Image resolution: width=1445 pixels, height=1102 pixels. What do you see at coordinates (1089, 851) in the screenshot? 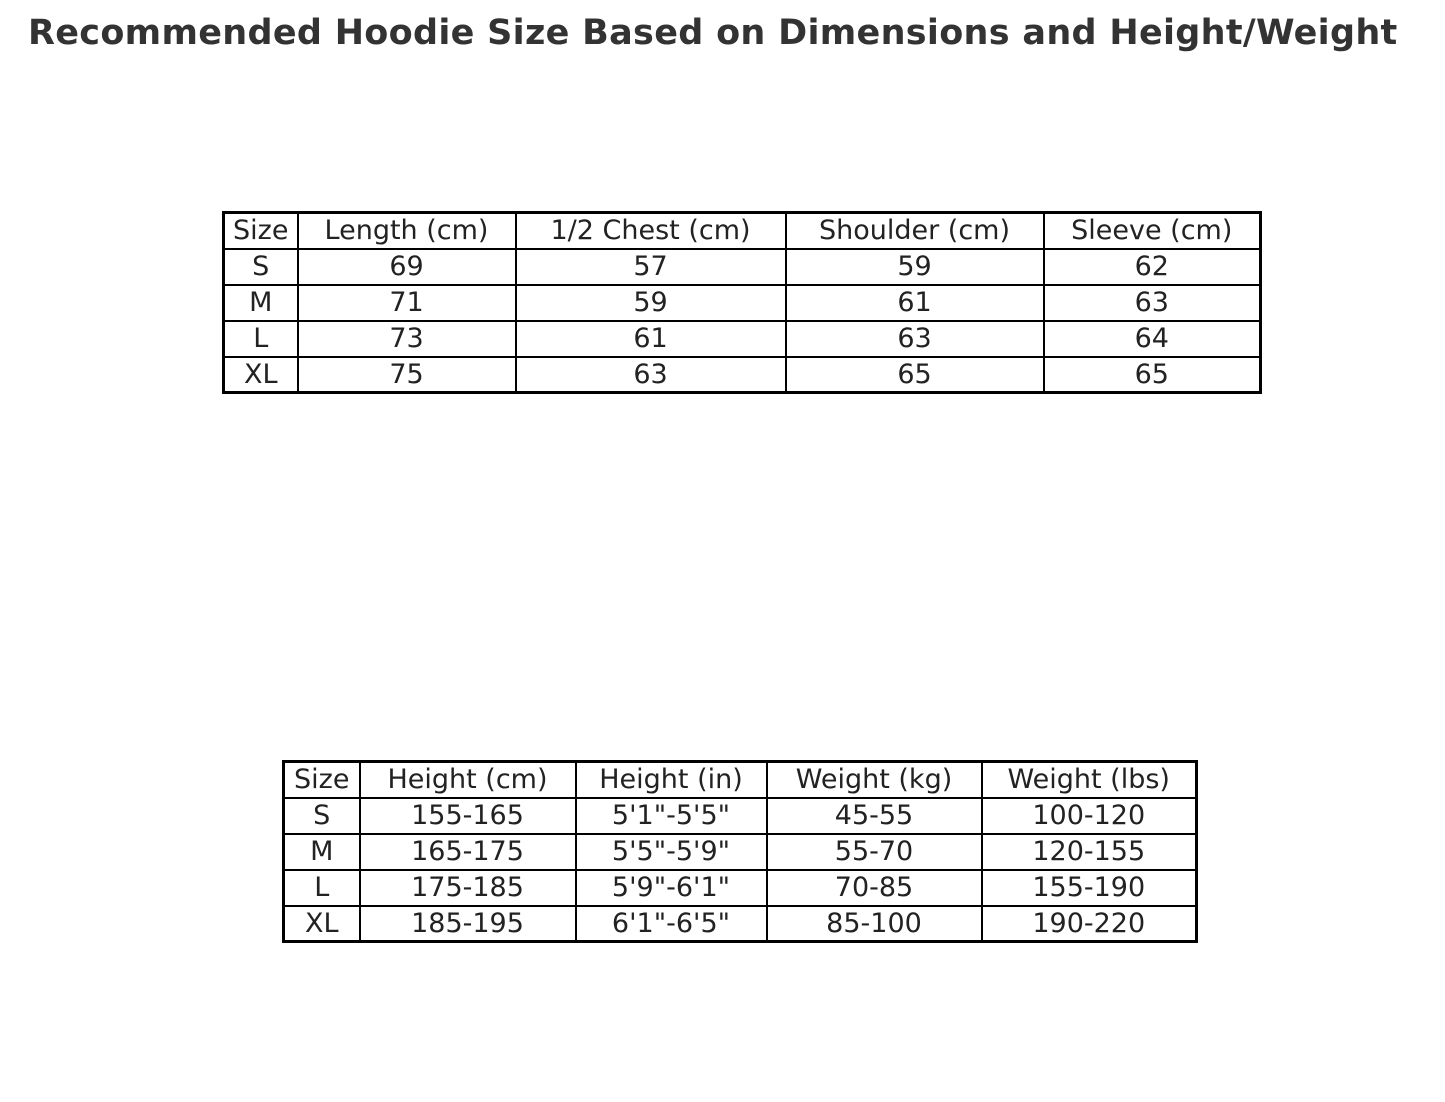
I see `table-cell: 120-155` at bounding box center [1089, 851].